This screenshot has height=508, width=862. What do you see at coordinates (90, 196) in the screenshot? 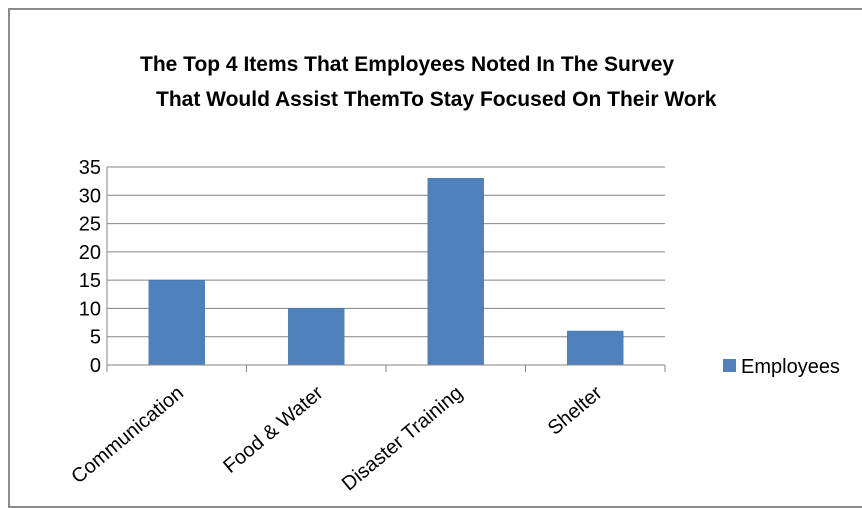
I see `y-tick-label: 30` at bounding box center [90, 196].